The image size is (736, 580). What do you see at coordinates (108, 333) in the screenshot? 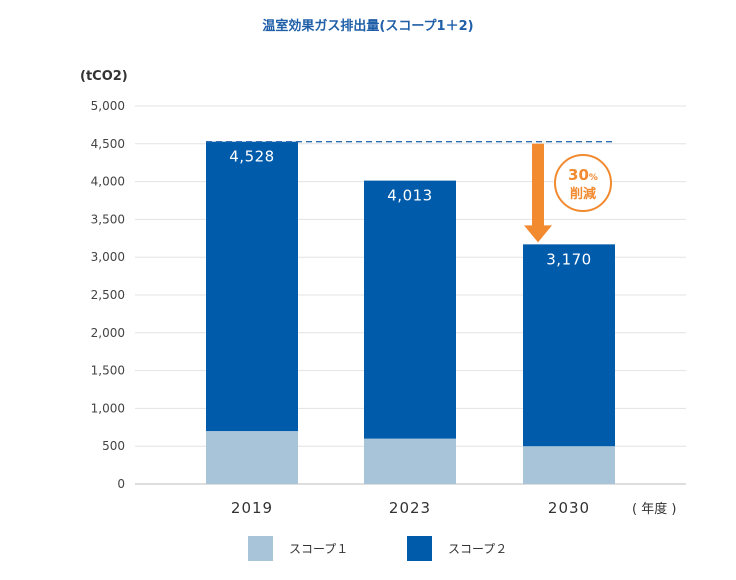
I see `y-tick-label: 2,000` at bounding box center [108, 333].